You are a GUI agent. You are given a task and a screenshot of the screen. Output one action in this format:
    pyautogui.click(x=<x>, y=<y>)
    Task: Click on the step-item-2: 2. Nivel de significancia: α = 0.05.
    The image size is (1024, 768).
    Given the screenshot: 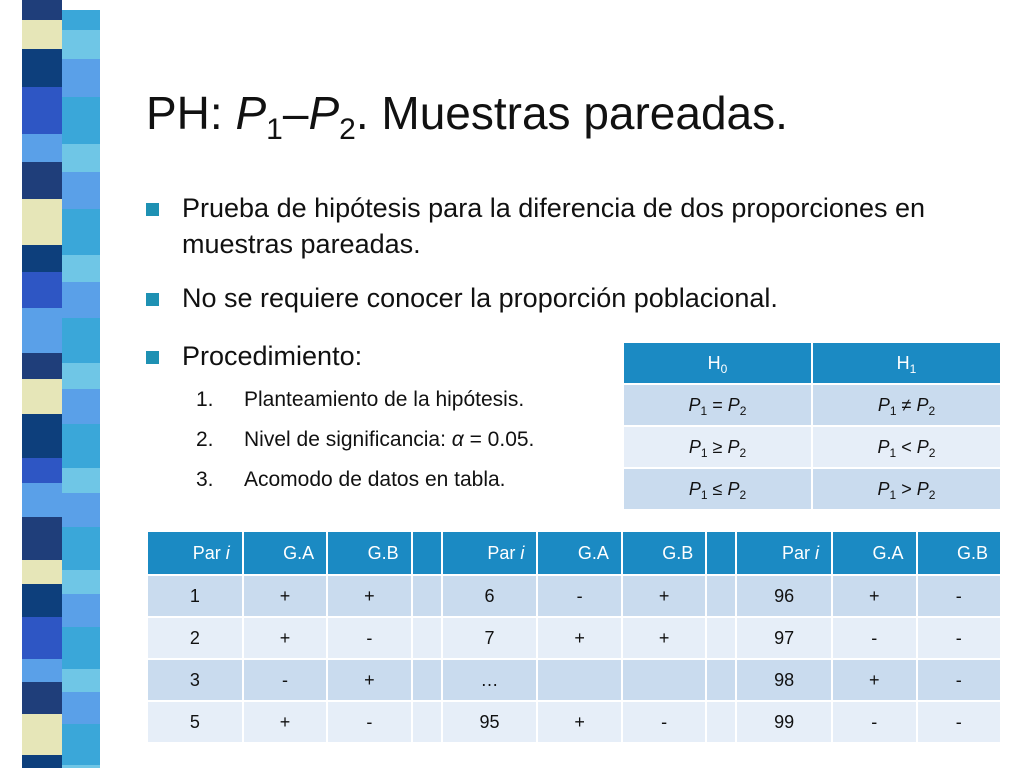 What is the action you would take?
    pyautogui.click(x=365, y=440)
    